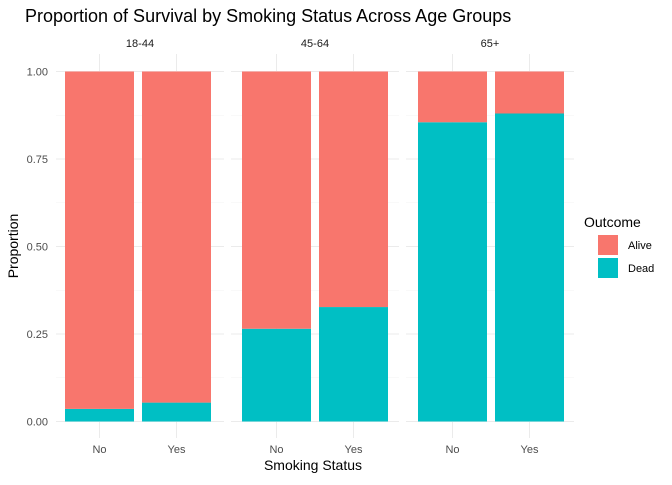 This screenshot has width=672, height=485. Describe the element at coordinates (315, 44) in the screenshot. I see `facet-label: 45-64` at that location.